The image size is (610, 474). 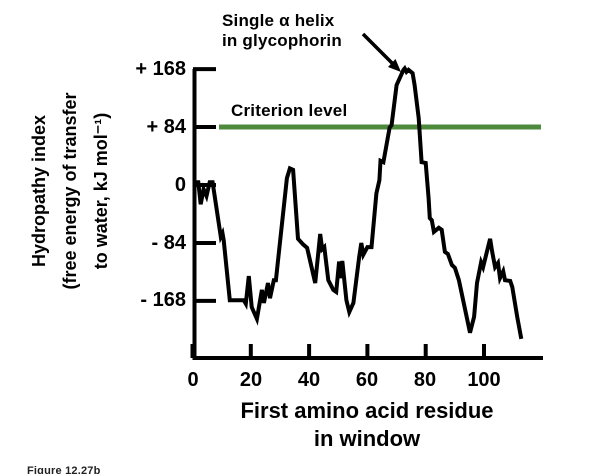 What do you see at coordinates (278, 20) in the screenshot?
I see `annotation-line1: Single α helix` at bounding box center [278, 20].